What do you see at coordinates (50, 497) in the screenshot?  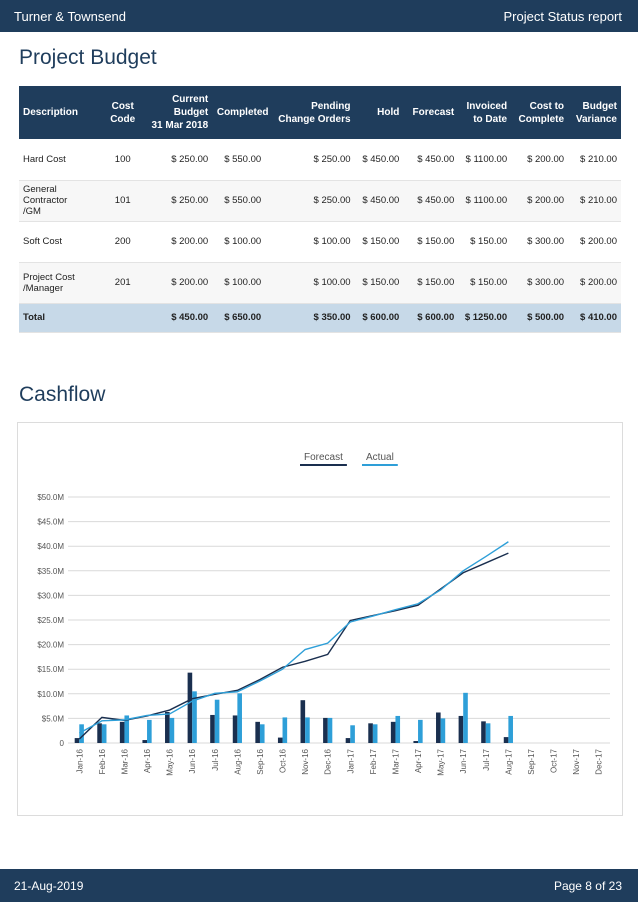 I see `y-tick-label: $50.0M` at bounding box center [50, 497].